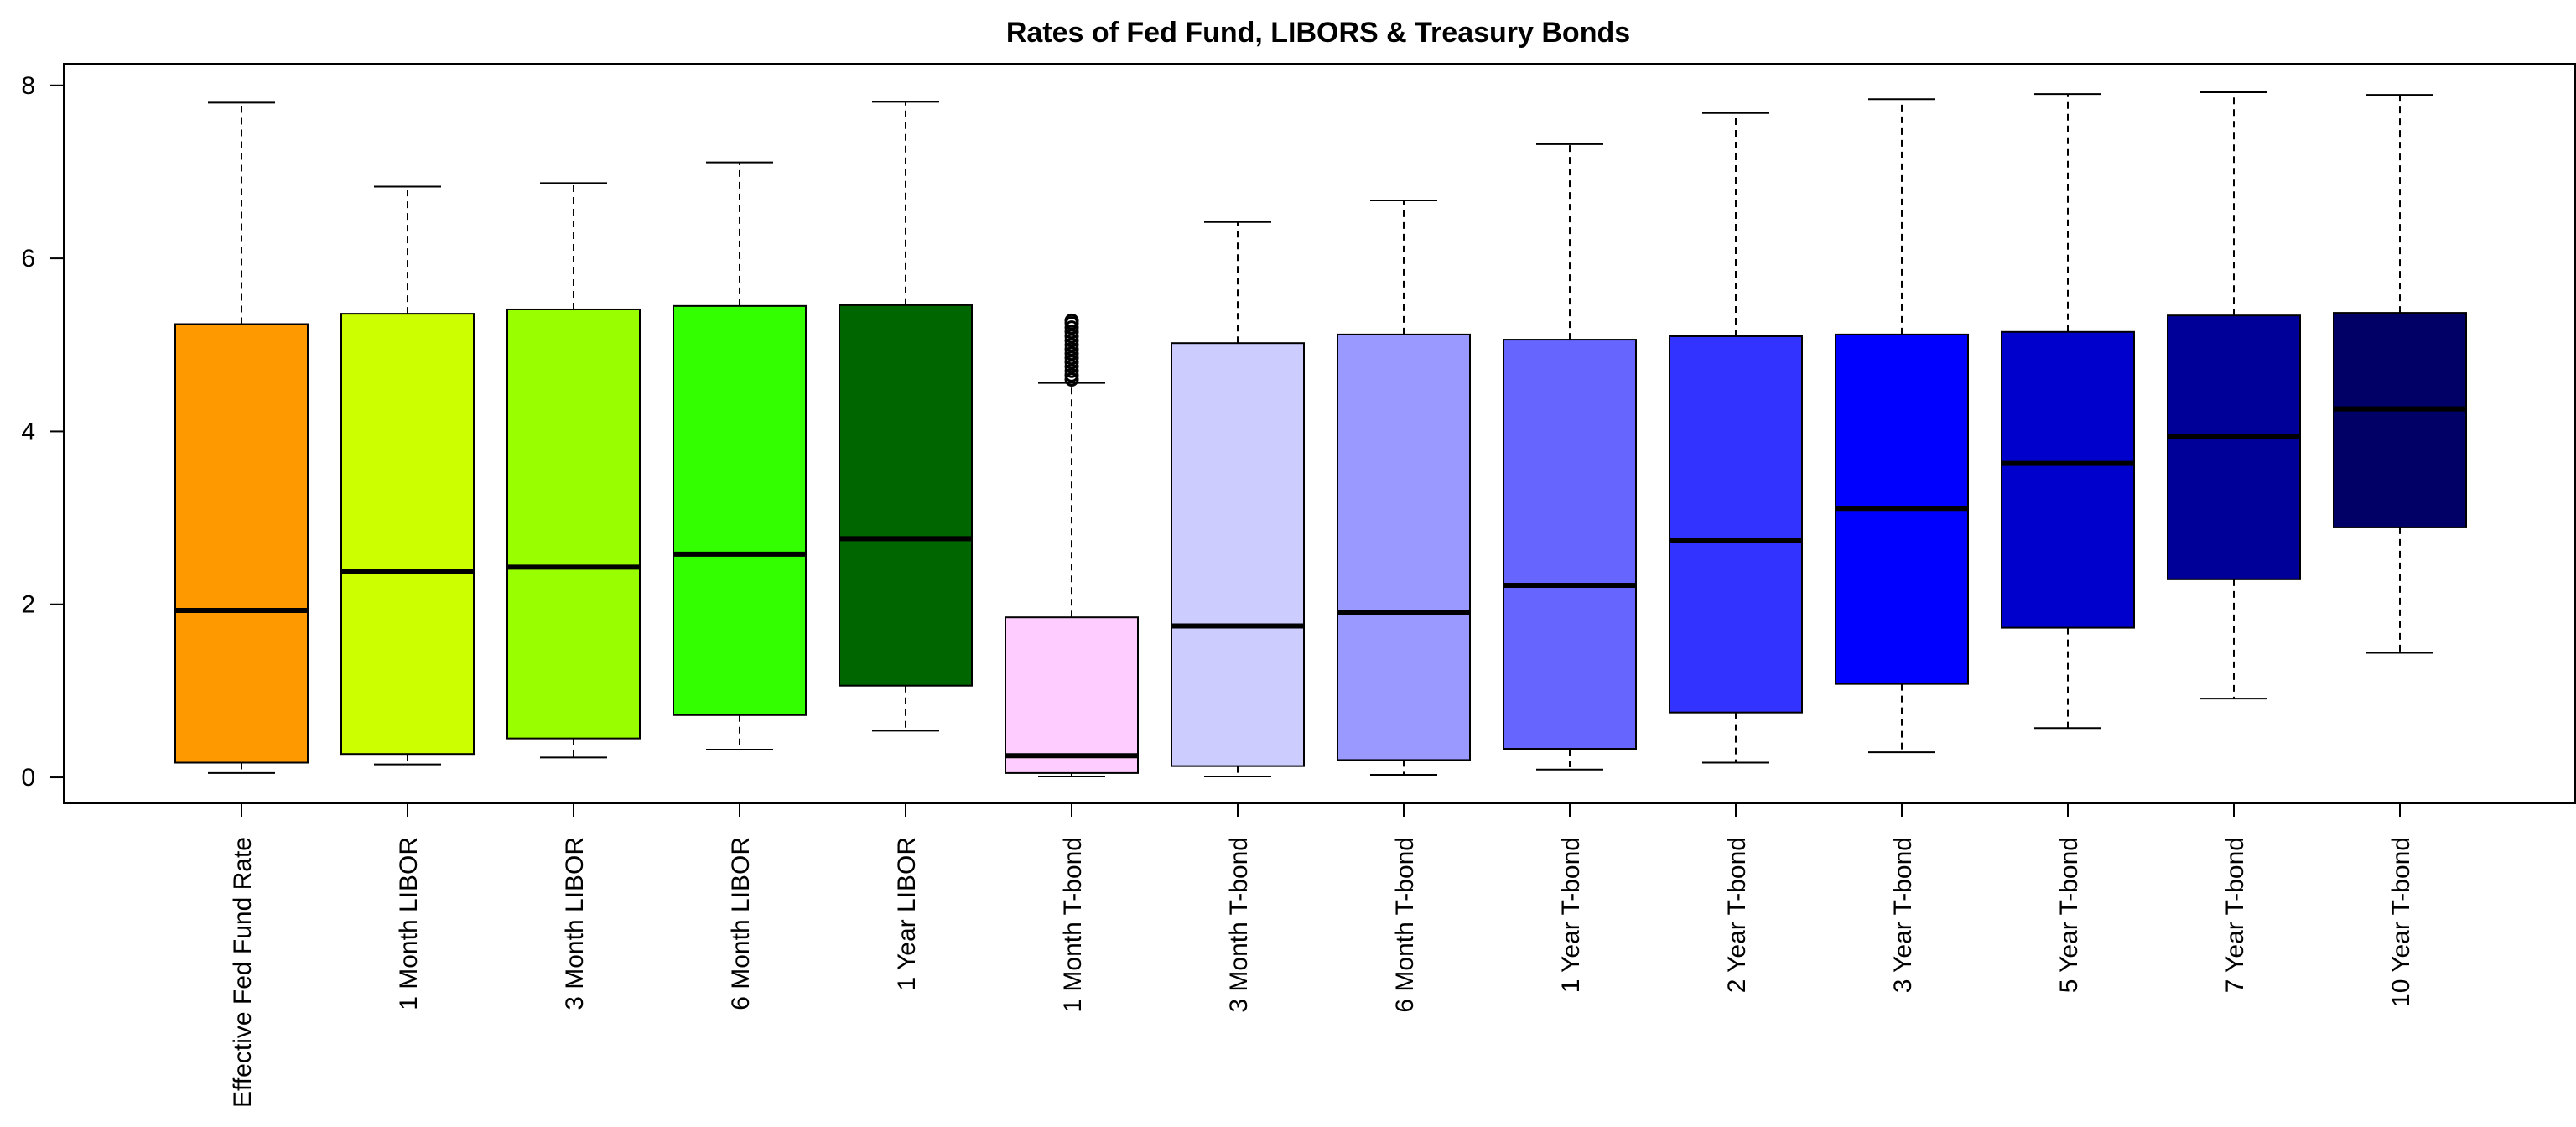 Image resolution: width=2576 pixels, height=1127 pixels. What do you see at coordinates (1571, 915) in the screenshot?
I see `category-label: 1 Year T-bond` at bounding box center [1571, 915].